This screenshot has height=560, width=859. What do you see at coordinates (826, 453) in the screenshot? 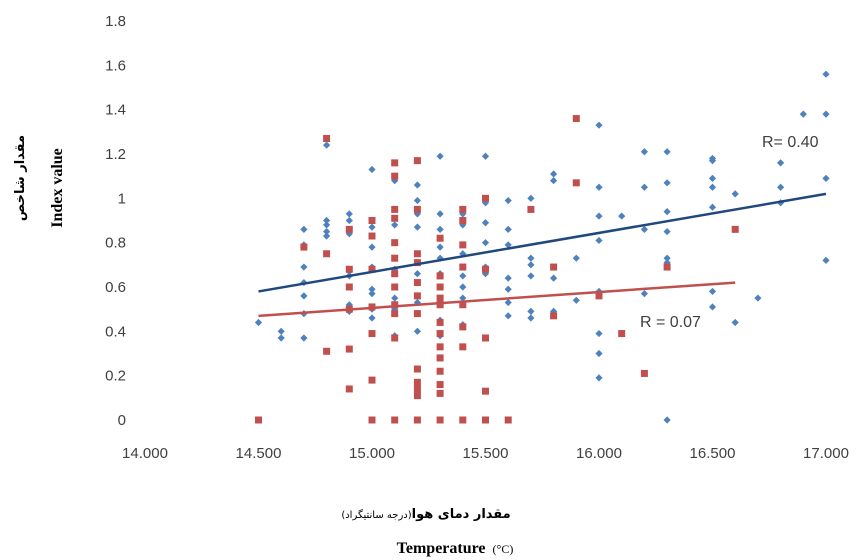
I see `x-tick-label: 17.000` at bounding box center [826, 453].